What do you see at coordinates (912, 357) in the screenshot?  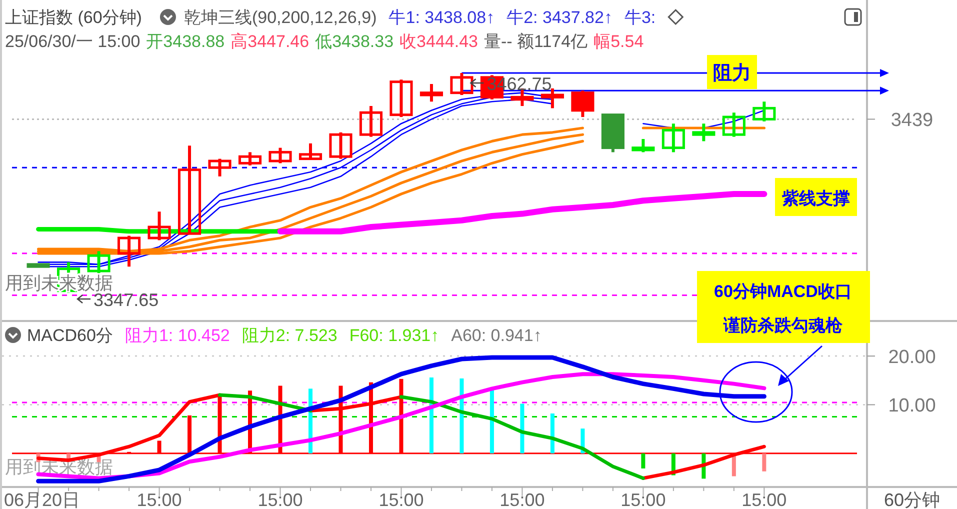 I see `y-tick-label: 20.00` at bounding box center [912, 357].